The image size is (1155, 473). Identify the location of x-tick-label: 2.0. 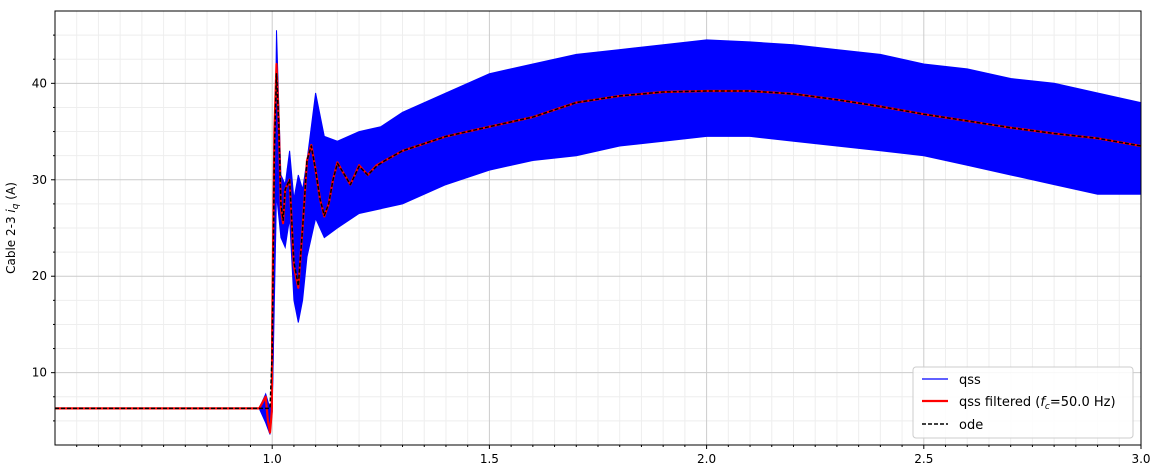
(706, 459).